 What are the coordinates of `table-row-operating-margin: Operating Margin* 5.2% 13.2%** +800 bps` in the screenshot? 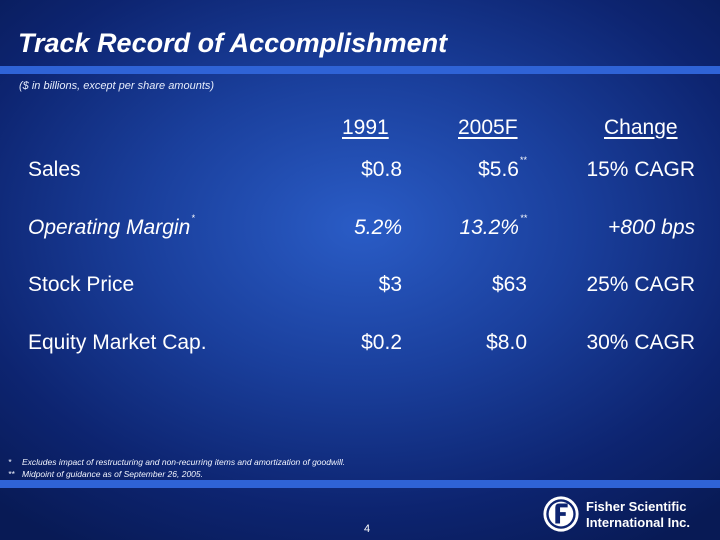 It's located at (360, 229).